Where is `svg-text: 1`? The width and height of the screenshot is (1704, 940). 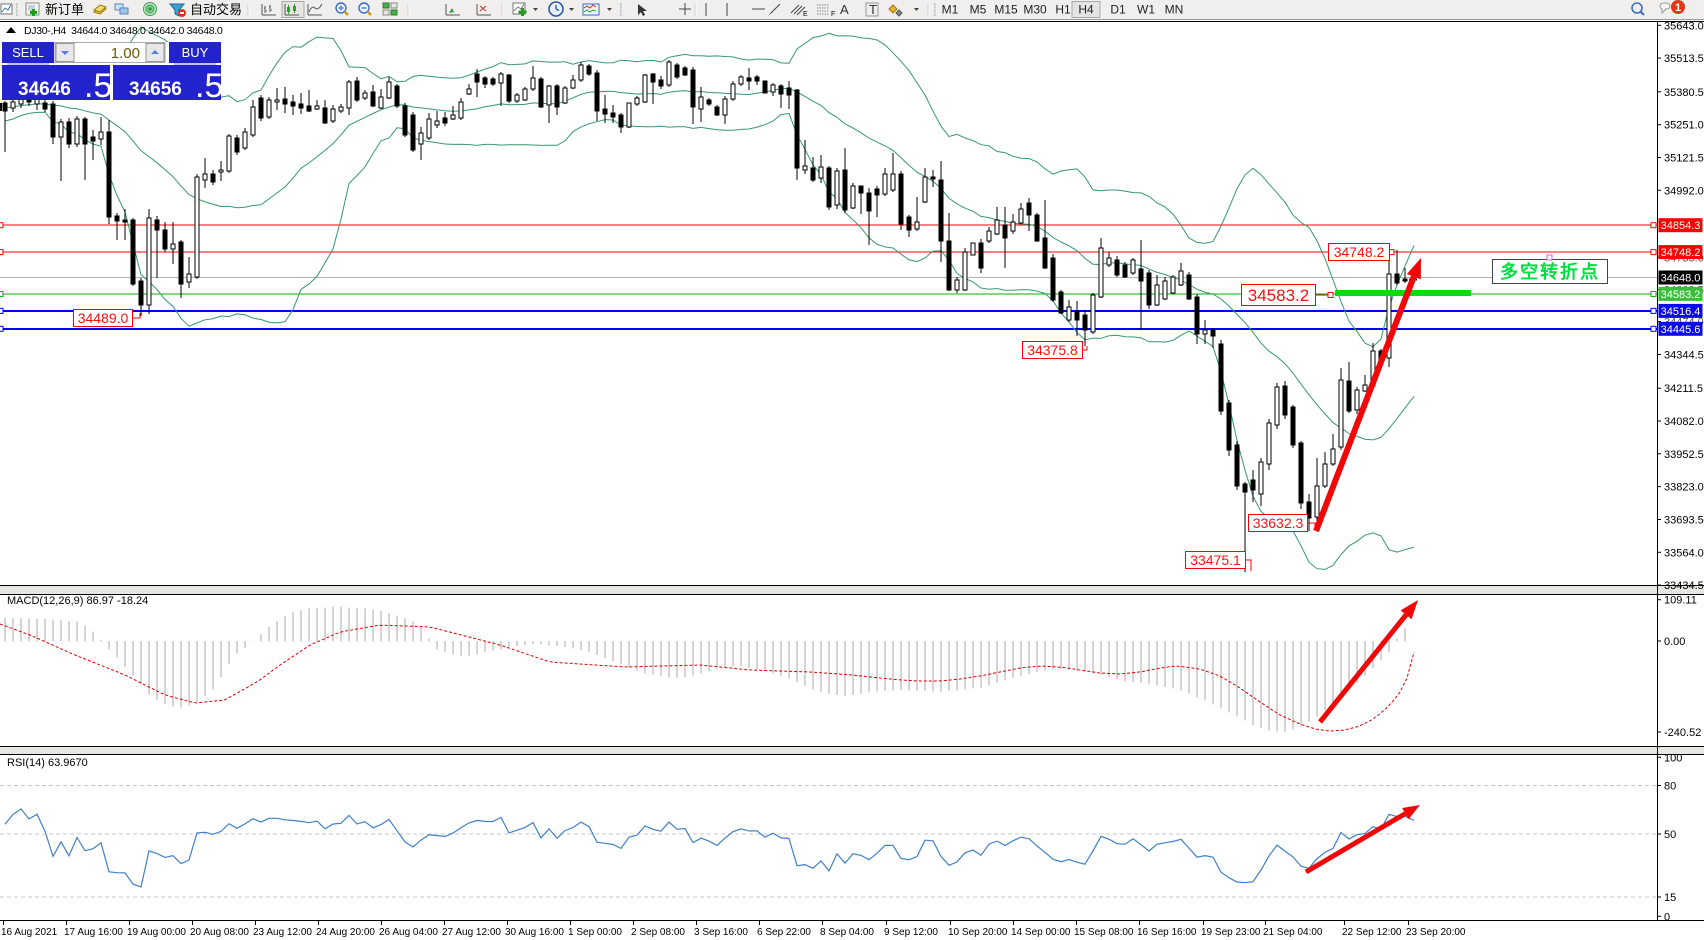
svg-text: 1 is located at coordinates (1678, 8).